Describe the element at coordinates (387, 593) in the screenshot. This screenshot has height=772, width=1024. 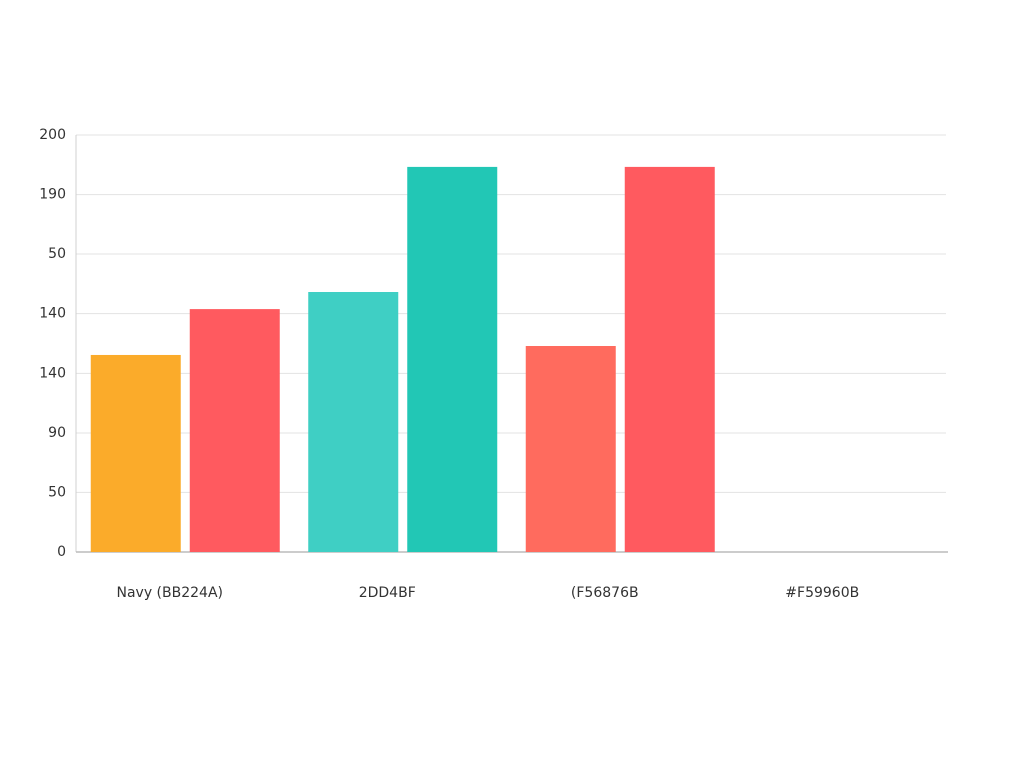
I see `x-tick-label: 2DD4BF` at that location.